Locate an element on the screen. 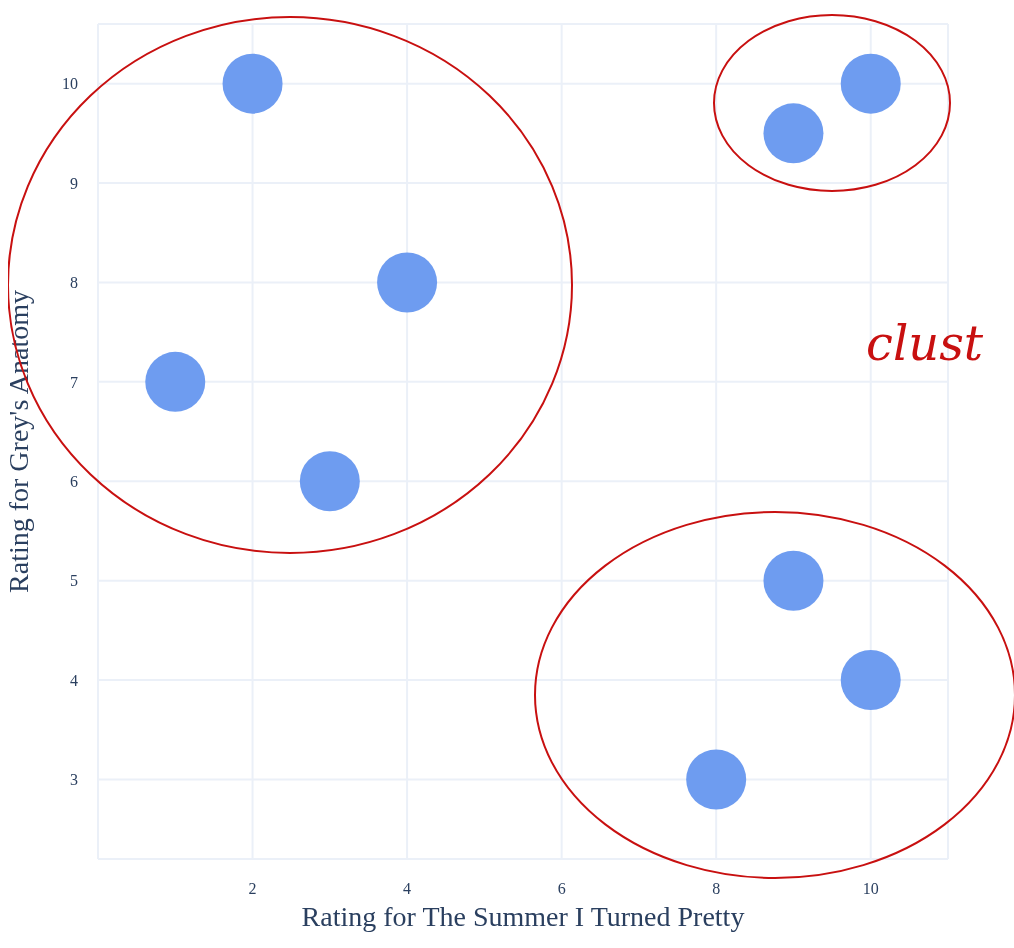  x-tick-label: 8 is located at coordinates (716, 889).